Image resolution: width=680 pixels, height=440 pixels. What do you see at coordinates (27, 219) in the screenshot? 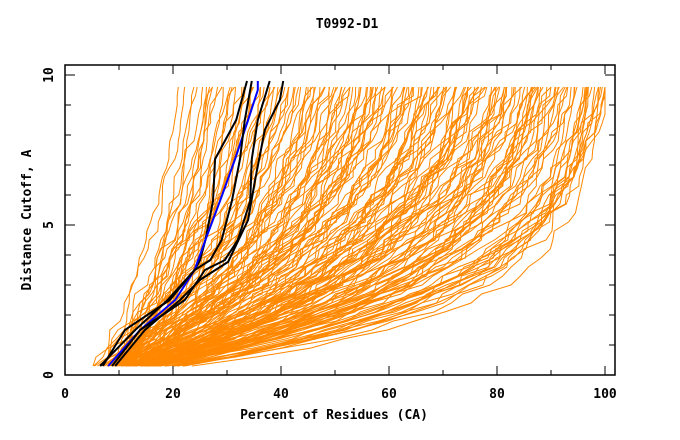
I see `y-axis-label: Distance Cutoff, A` at bounding box center [27, 219].